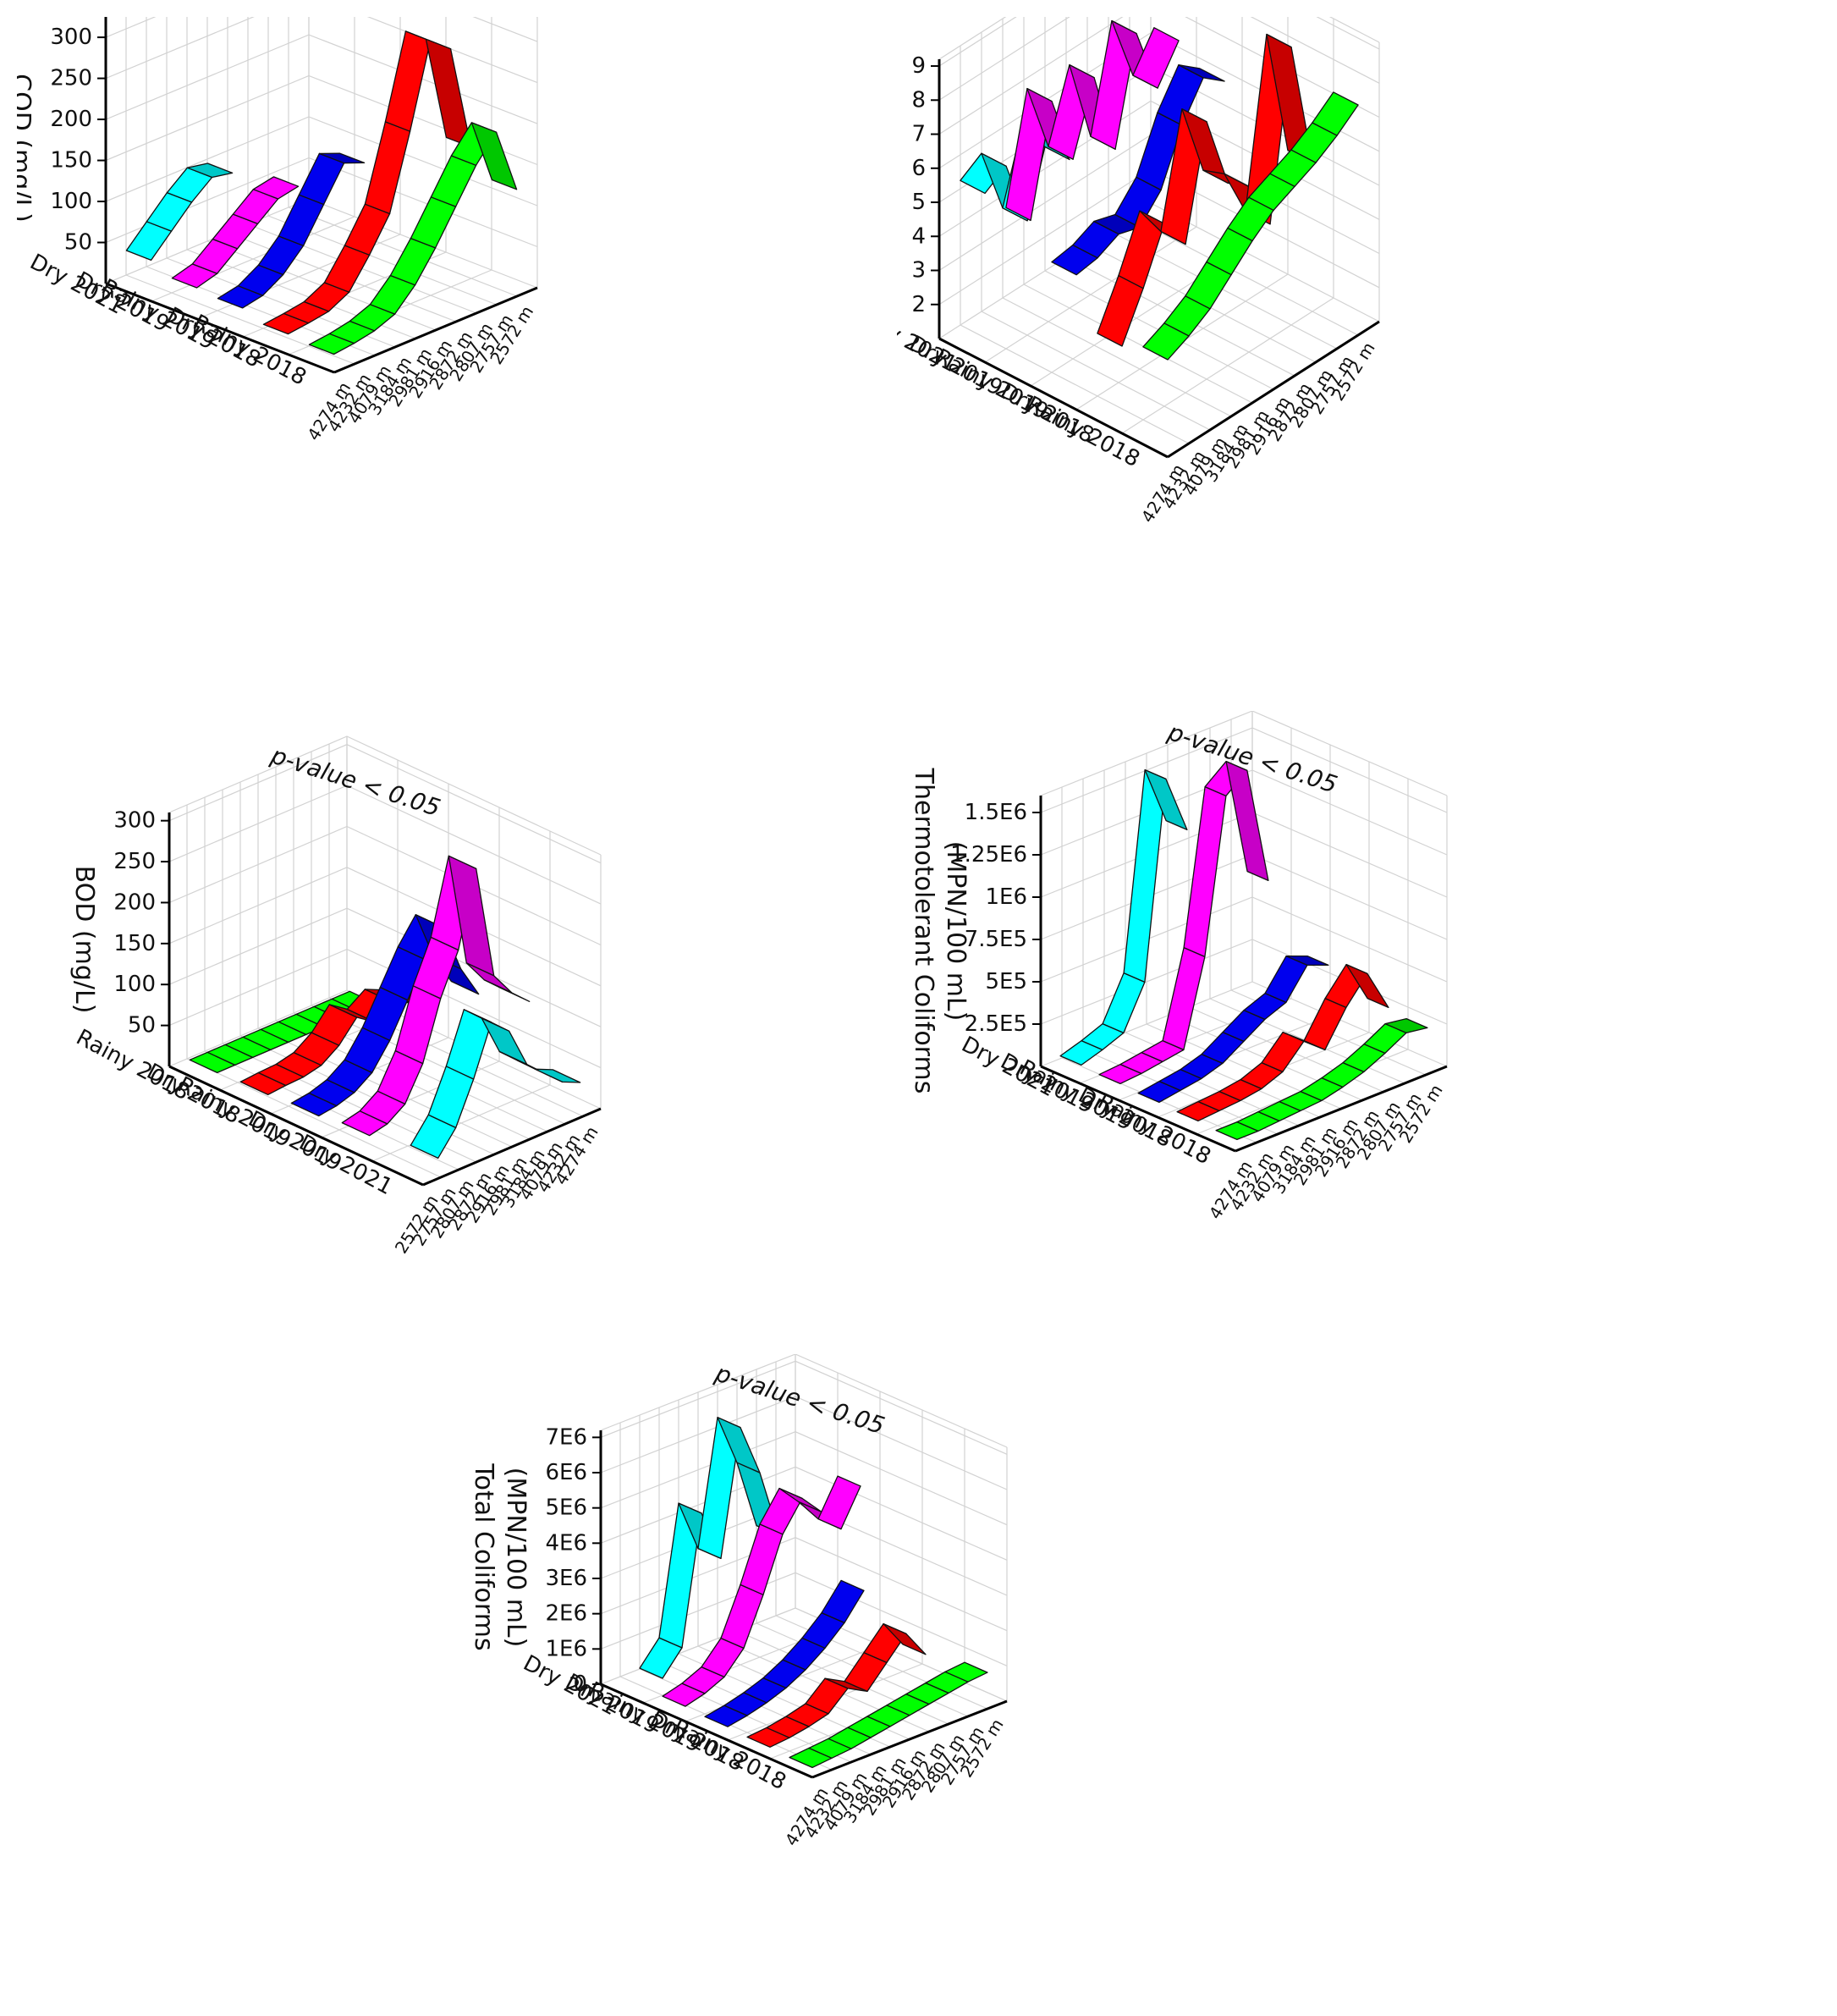 The image size is (1837, 2016). I want to click on value-tick-label: 50, so click(78, 243).